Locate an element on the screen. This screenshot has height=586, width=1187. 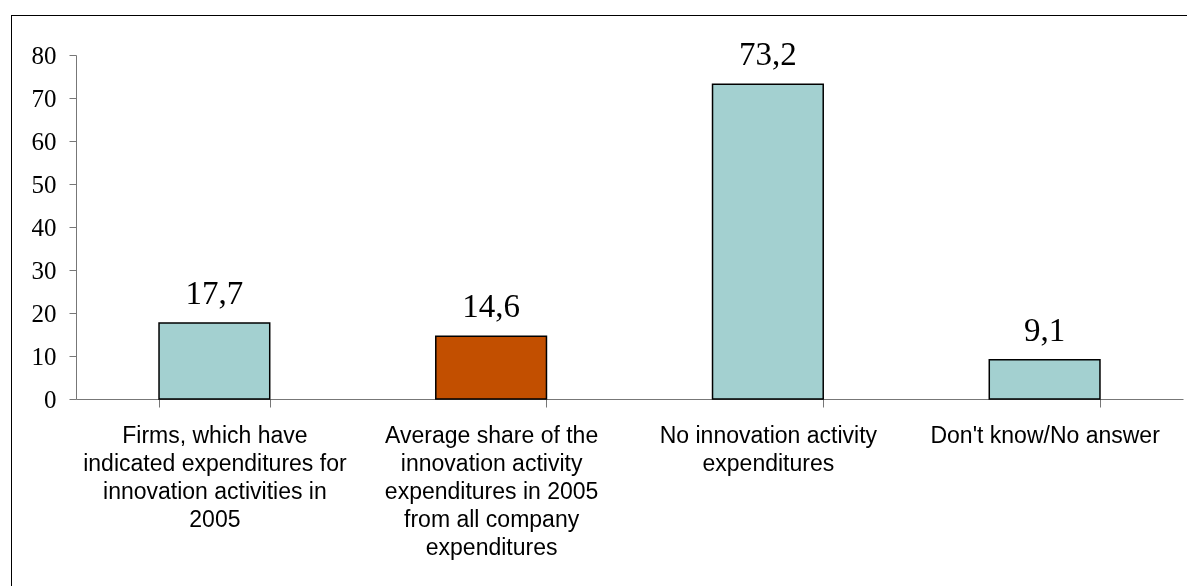
y-tick-label: 20 is located at coordinates (44, 313).